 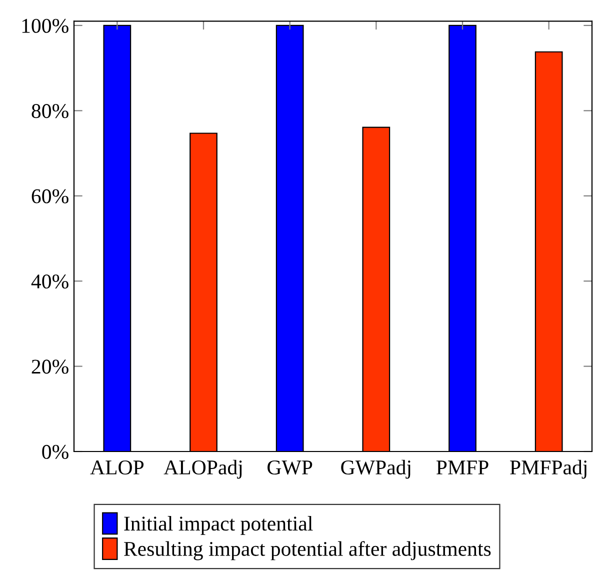 I want to click on x-tick-label: PMFPadj, so click(x=548, y=469).